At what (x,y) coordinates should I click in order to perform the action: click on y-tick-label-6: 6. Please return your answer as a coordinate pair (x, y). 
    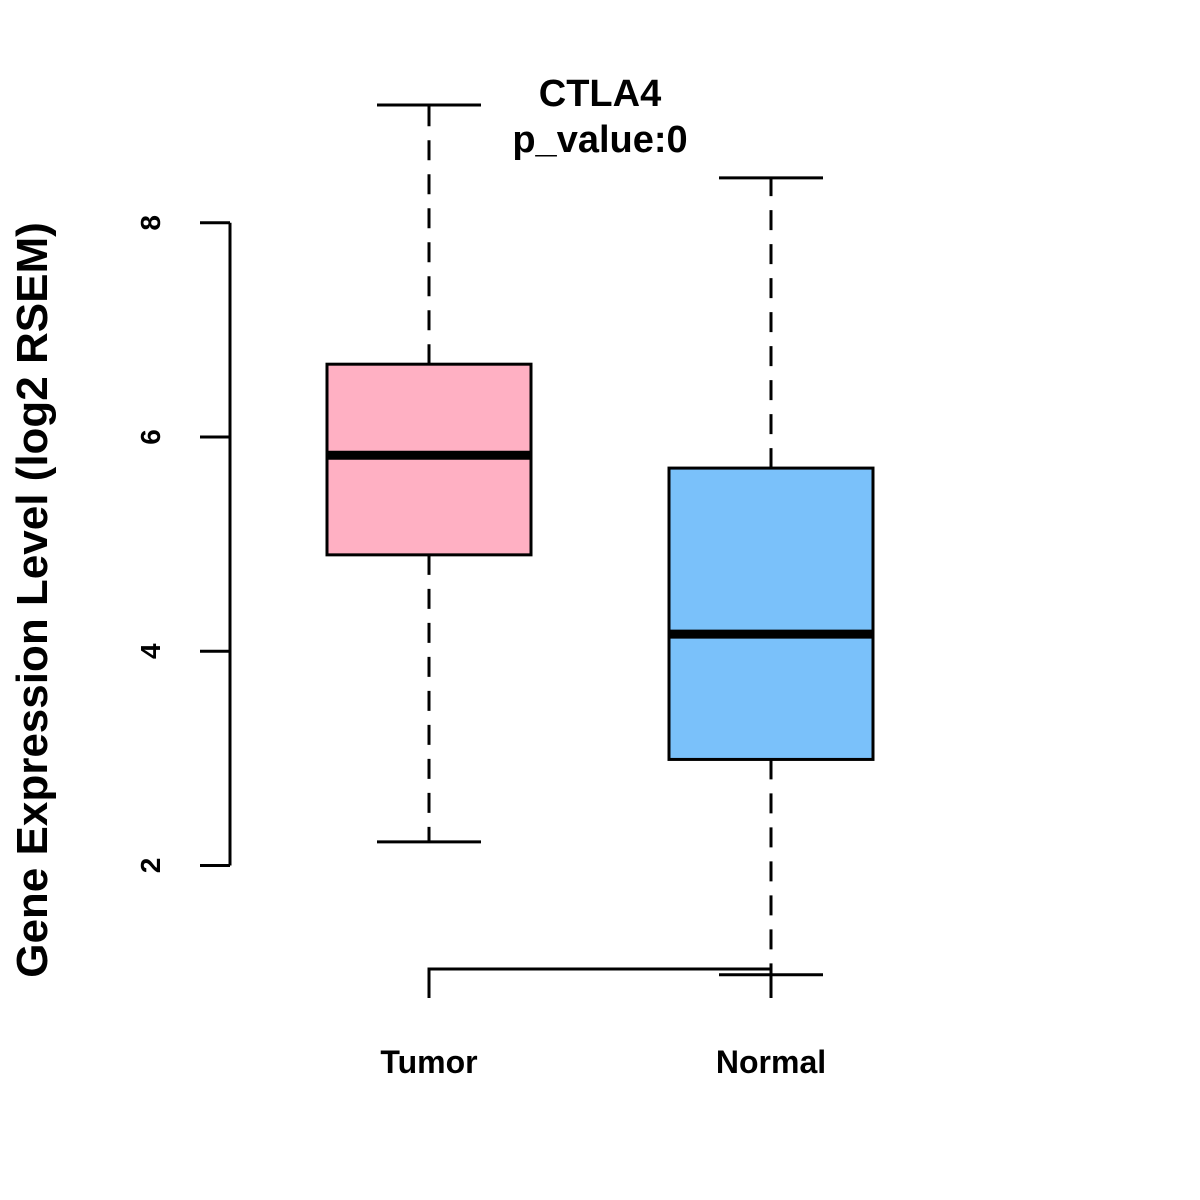
    Looking at the image, I should click on (150, 437).